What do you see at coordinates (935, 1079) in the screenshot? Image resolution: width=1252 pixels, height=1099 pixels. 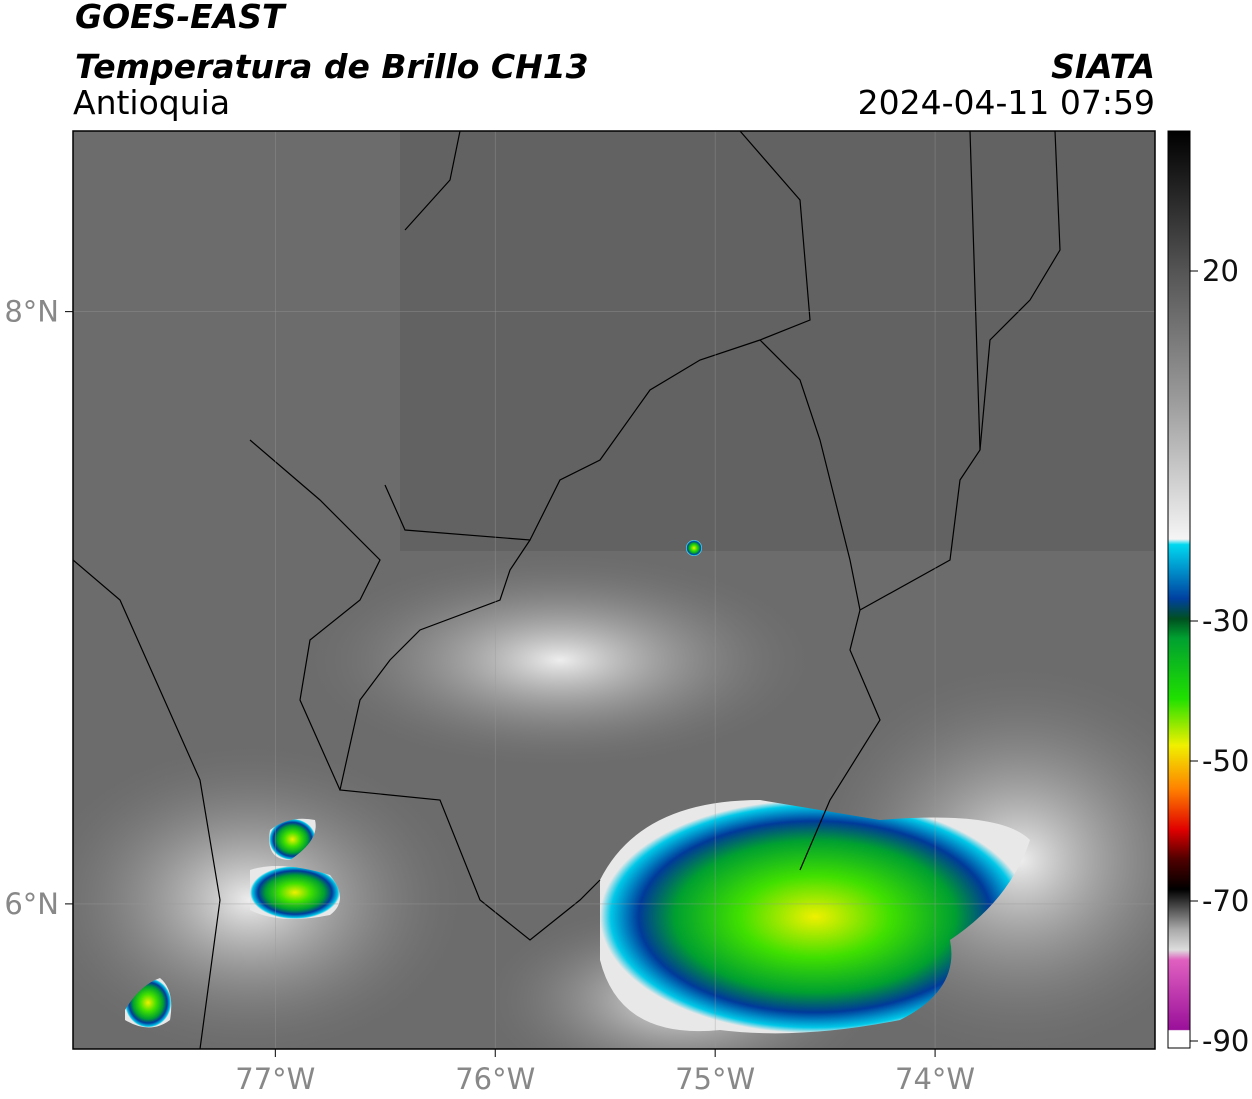 I see `x-tick-label: 74°W` at bounding box center [935, 1079].